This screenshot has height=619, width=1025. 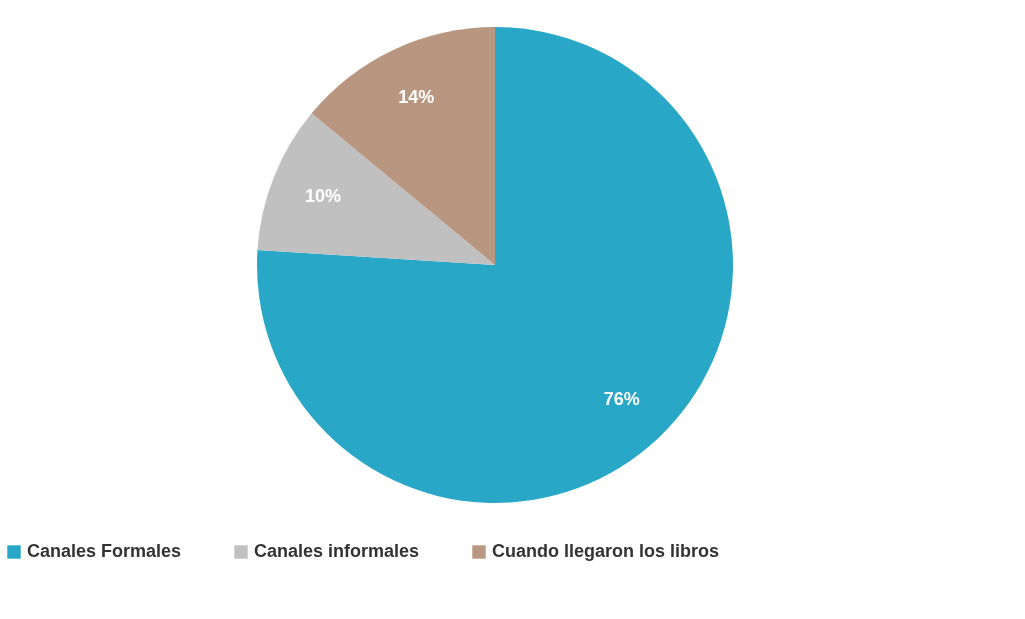 I want to click on legend-label: Canales Formales, so click(x=104, y=551).